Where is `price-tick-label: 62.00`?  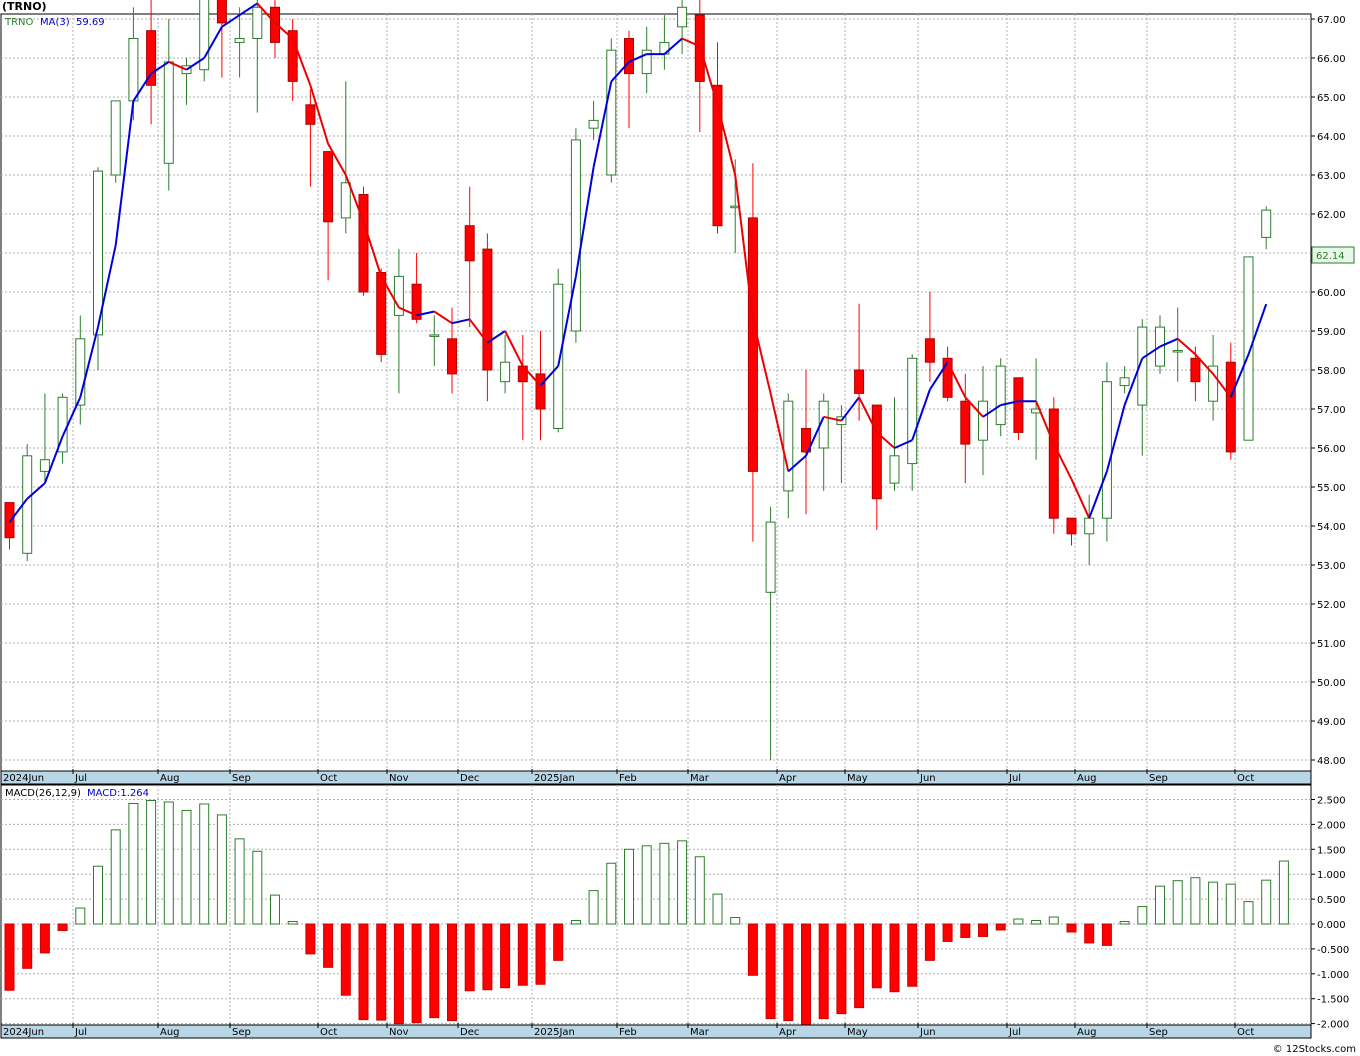
price-tick-label: 62.00 is located at coordinates (1331, 215).